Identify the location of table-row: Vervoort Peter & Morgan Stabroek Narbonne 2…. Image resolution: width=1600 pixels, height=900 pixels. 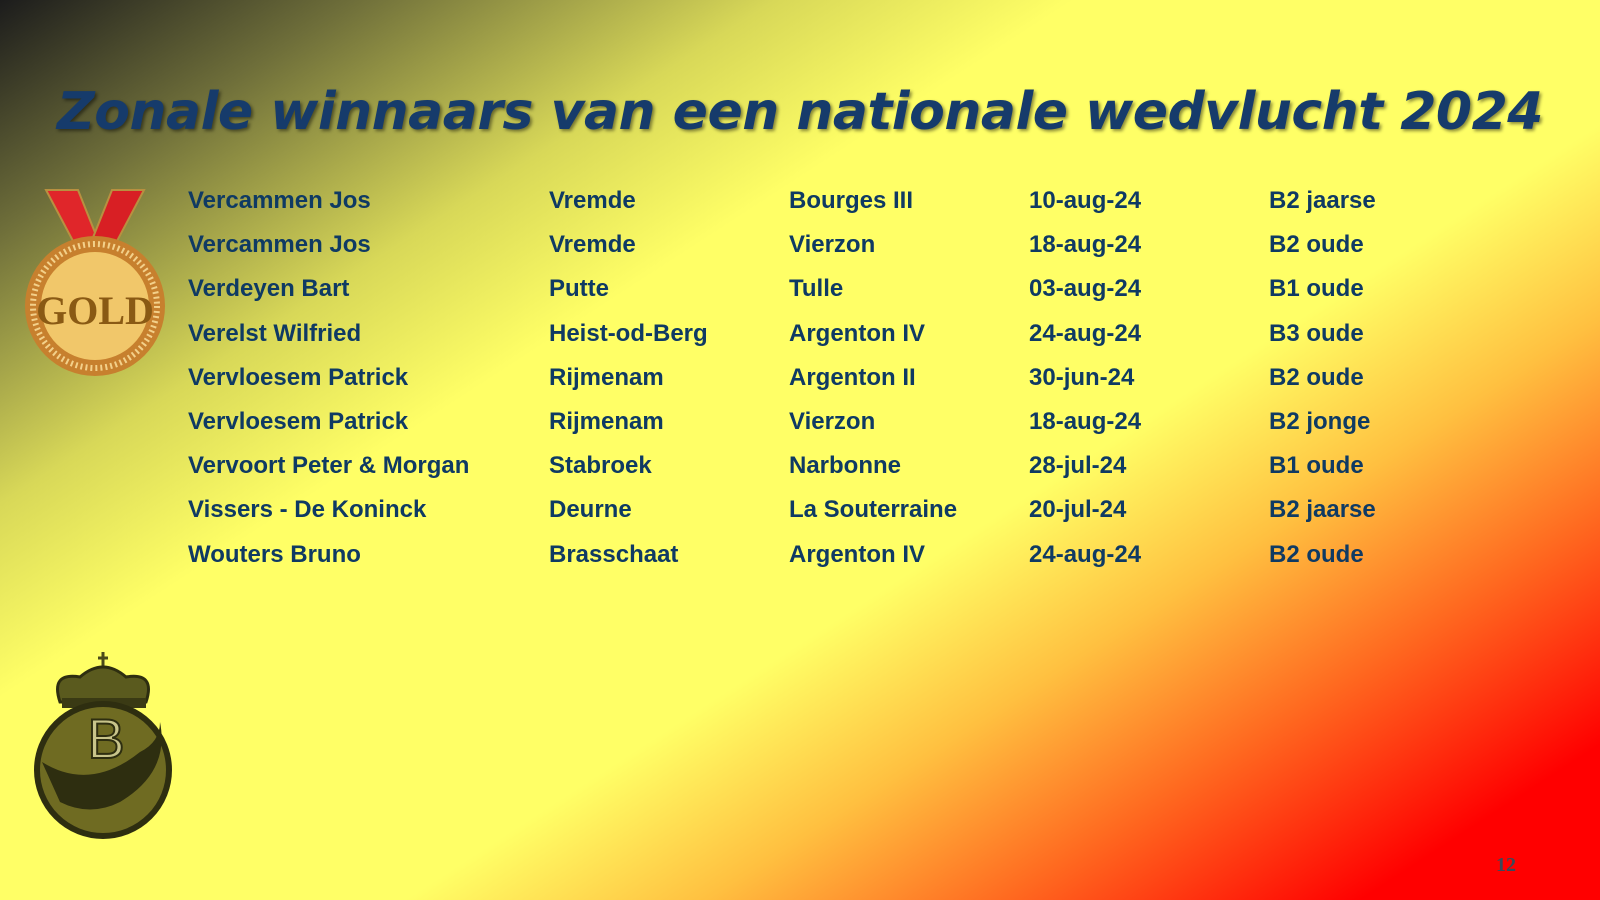
(800, 474).